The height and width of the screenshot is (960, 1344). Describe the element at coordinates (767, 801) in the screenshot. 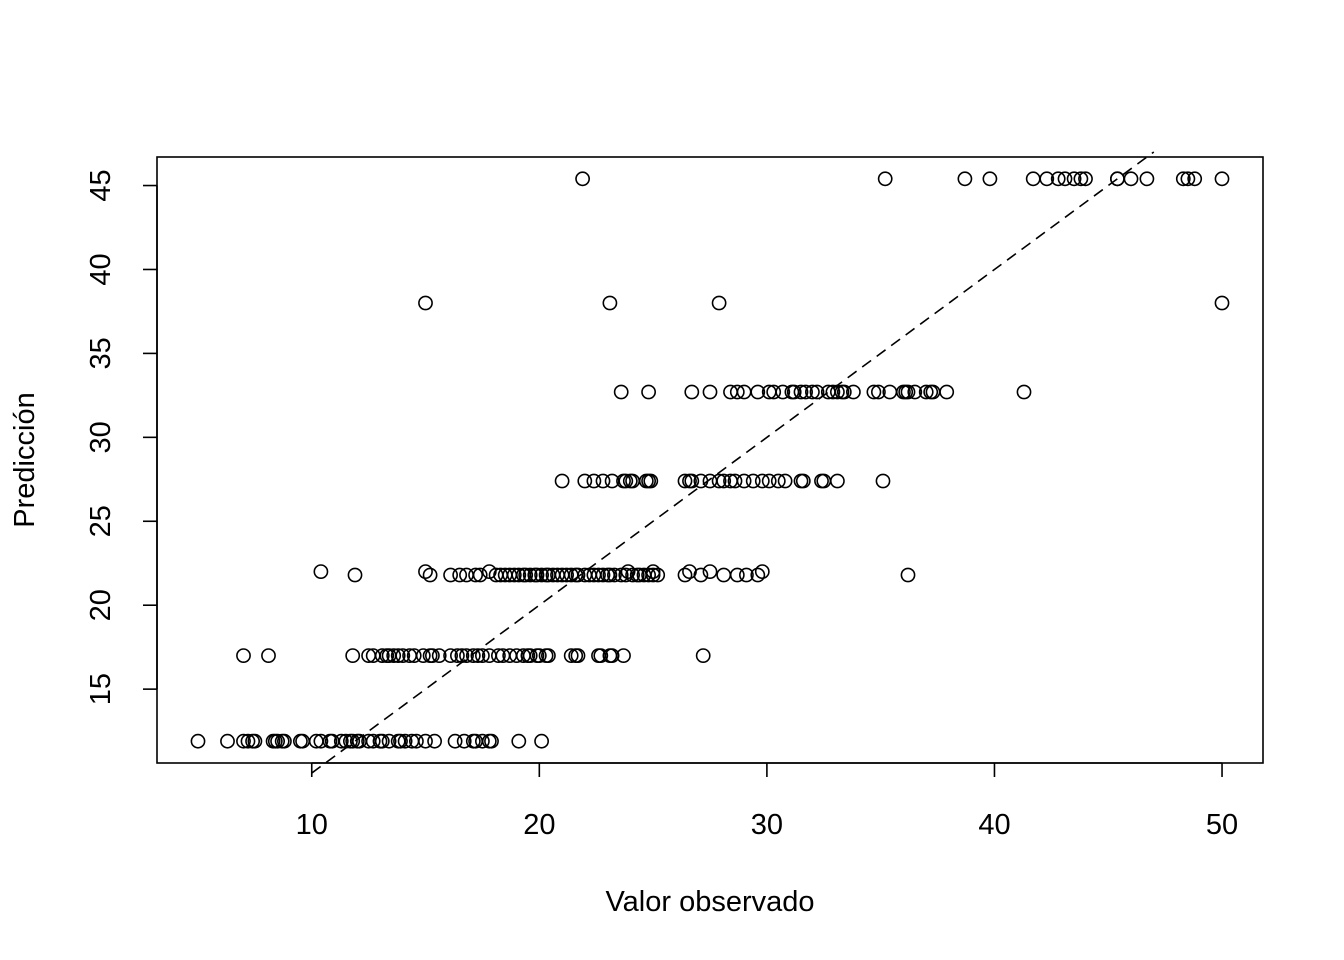

I see `x-axis: 10 20 30 40 50` at that location.